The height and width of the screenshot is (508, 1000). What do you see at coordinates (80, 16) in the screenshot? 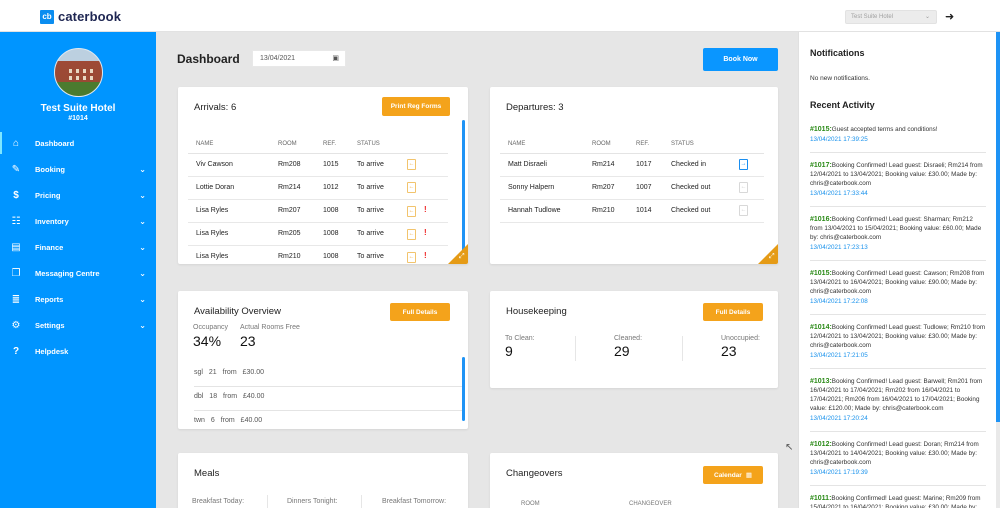
I see `caterbook-logo: cb caterbook` at bounding box center [80, 16].